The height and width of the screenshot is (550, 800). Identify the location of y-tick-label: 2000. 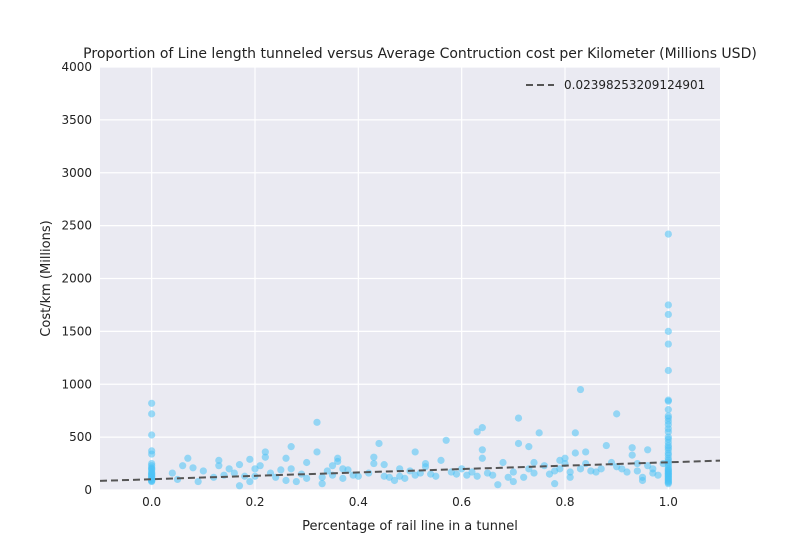
(76, 279).